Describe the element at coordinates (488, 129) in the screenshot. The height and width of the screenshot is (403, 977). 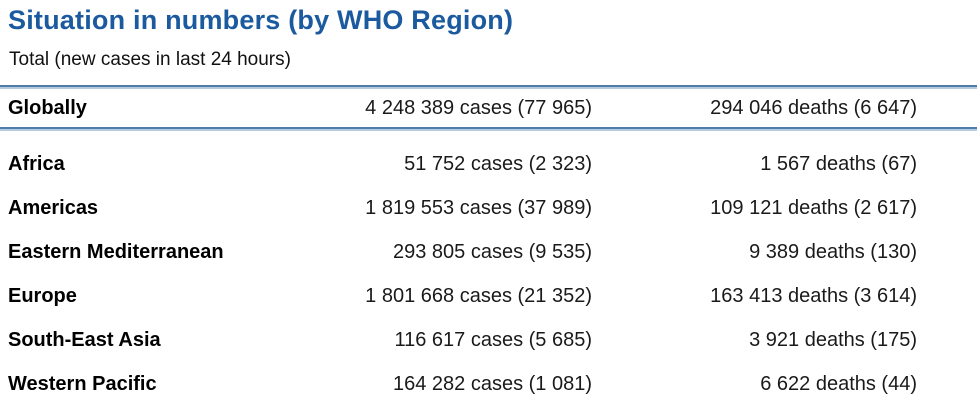
I see `separator-below-global` at that location.